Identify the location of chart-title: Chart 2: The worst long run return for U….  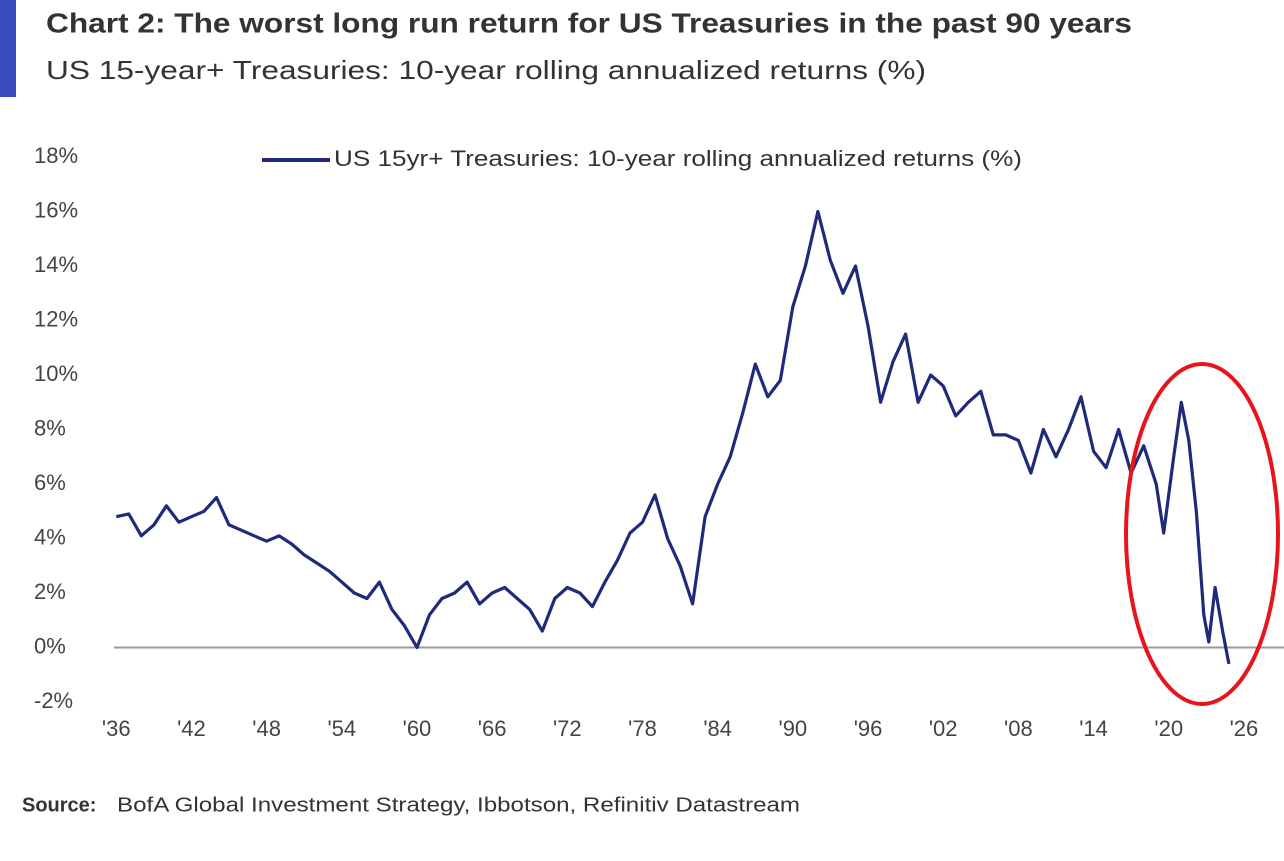
(589, 22).